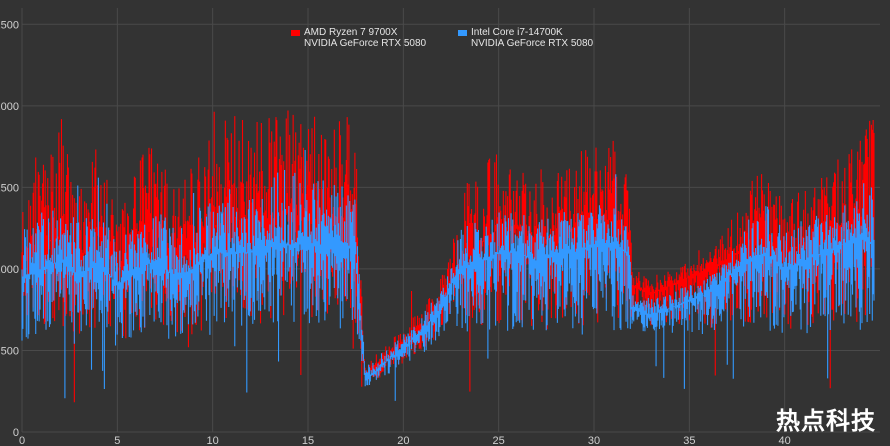 Image resolution: width=890 pixels, height=446 pixels. What do you see at coordinates (9, 107) in the screenshot?
I see `y-tick-label: 2000` at bounding box center [9, 107].